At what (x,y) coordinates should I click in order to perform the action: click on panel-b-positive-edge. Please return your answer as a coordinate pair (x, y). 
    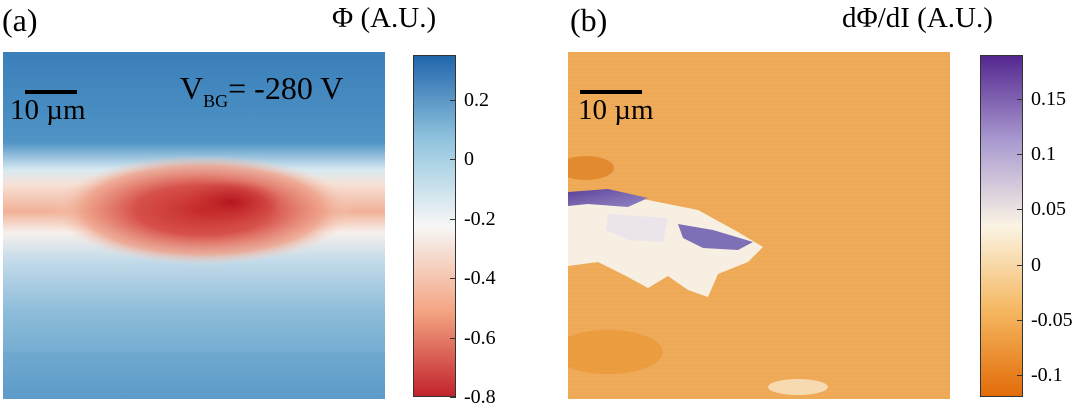
    Looking at the image, I should click on (608, 198).